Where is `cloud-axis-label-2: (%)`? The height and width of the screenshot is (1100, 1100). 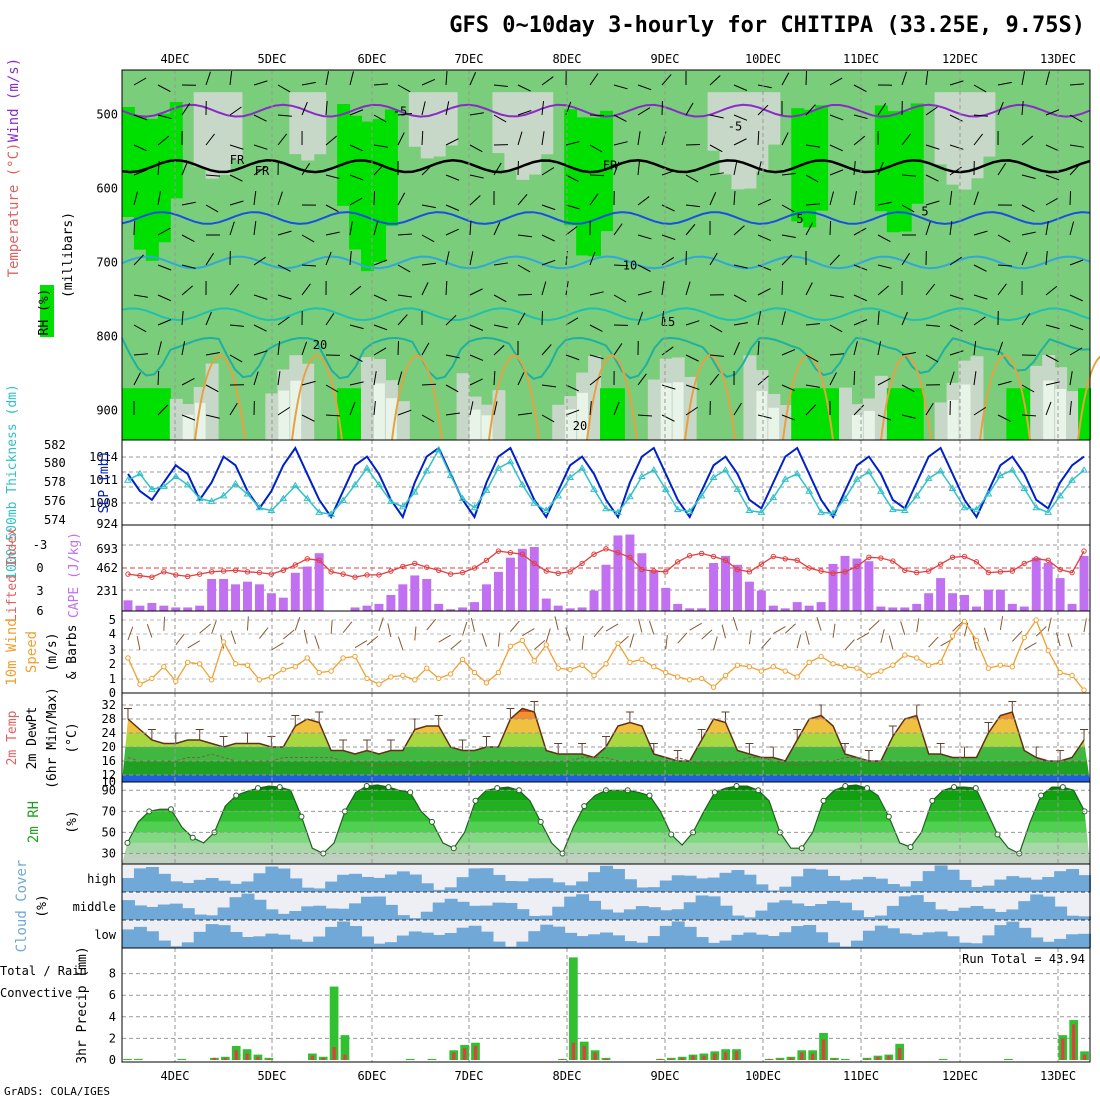
cloud-axis-label-2: (%) is located at coordinates (42, 905).